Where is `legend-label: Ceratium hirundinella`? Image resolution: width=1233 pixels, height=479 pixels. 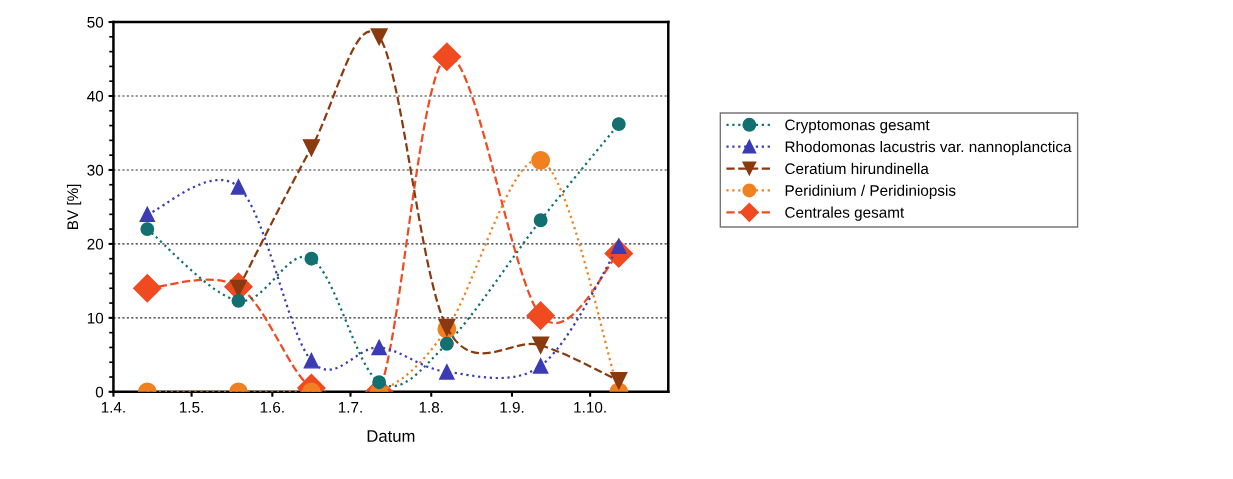
legend-label: Ceratium hirundinella is located at coordinates (857, 168).